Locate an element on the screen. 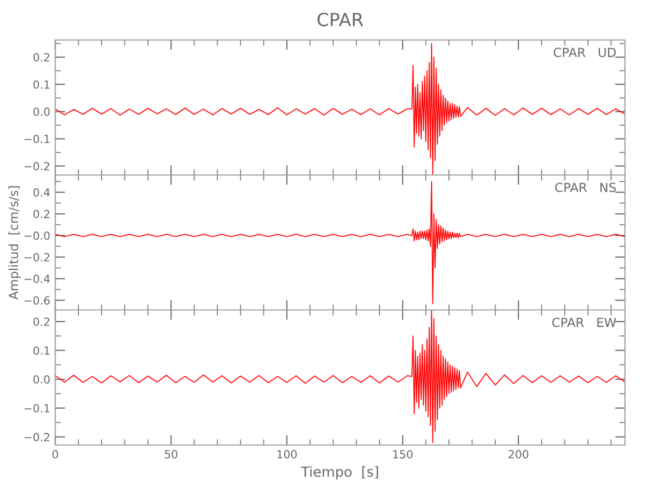 The image size is (650, 500). x-axis-title: Tiempo [s] is located at coordinates (339, 473).